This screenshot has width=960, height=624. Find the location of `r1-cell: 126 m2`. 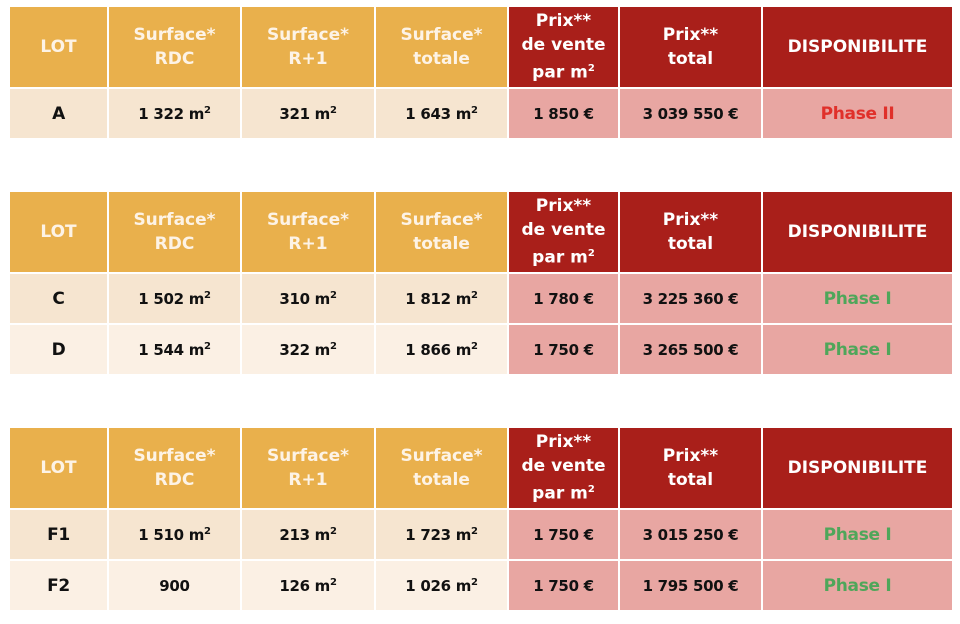

r1-cell: 126 m2 is located at coordinates (308, 585).